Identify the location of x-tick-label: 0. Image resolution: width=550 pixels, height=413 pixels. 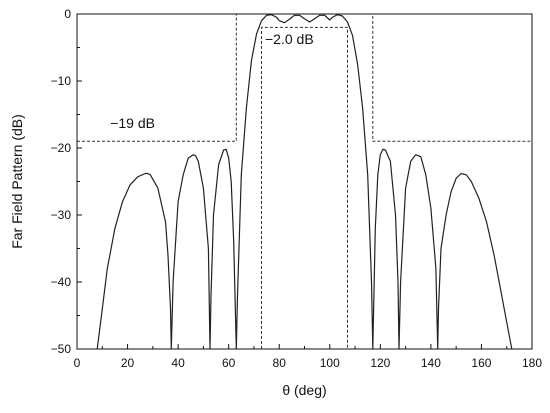
(77, 363).